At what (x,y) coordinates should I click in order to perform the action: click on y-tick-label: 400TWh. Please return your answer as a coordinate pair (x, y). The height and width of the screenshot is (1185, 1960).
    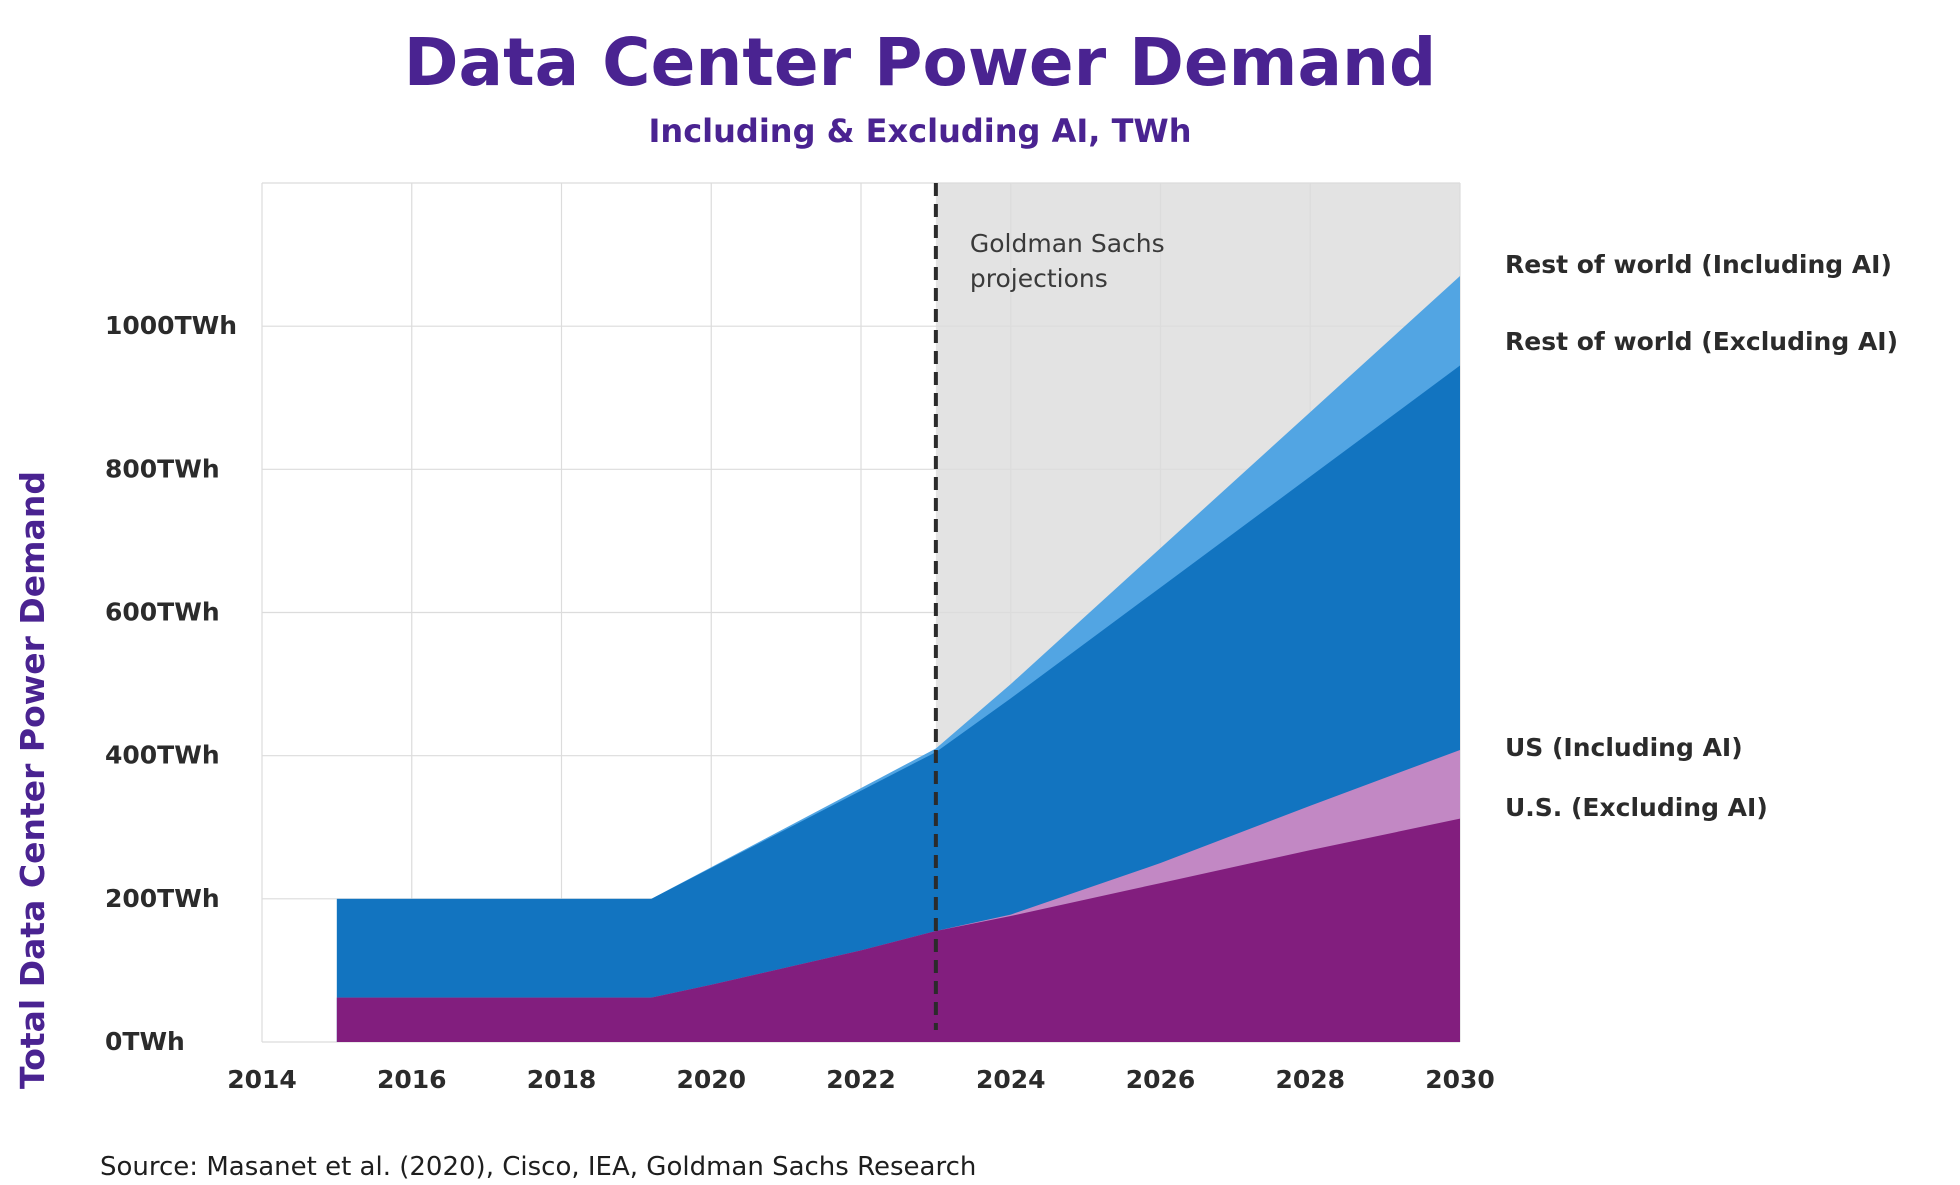
    Looking at the image, I should click on (162, 755).